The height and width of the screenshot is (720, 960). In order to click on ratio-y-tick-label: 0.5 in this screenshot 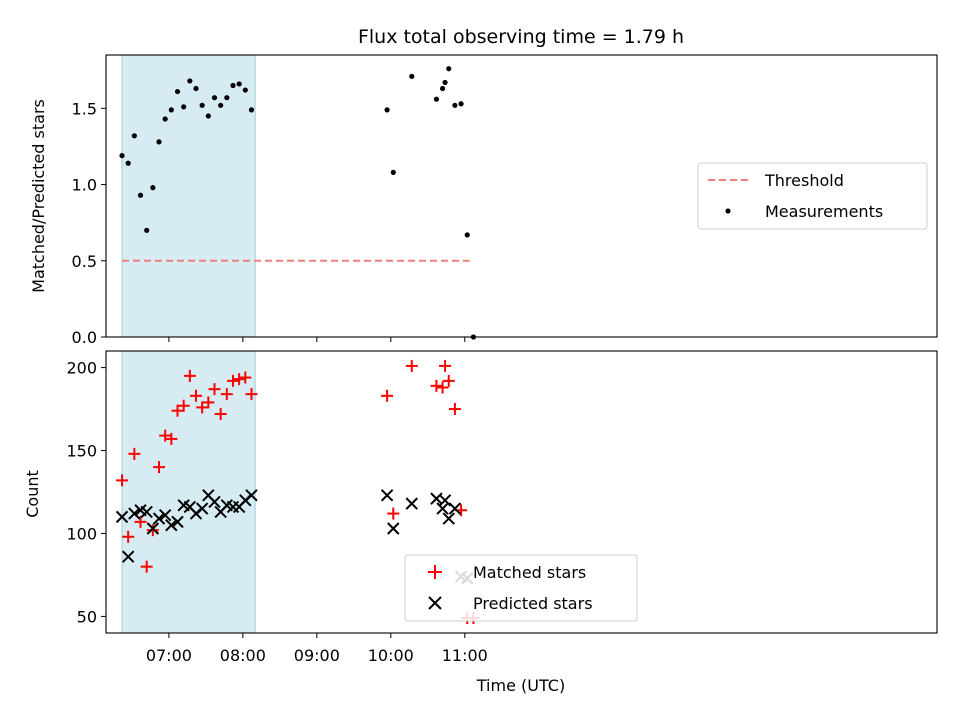, I will do `click(84, 261)`.